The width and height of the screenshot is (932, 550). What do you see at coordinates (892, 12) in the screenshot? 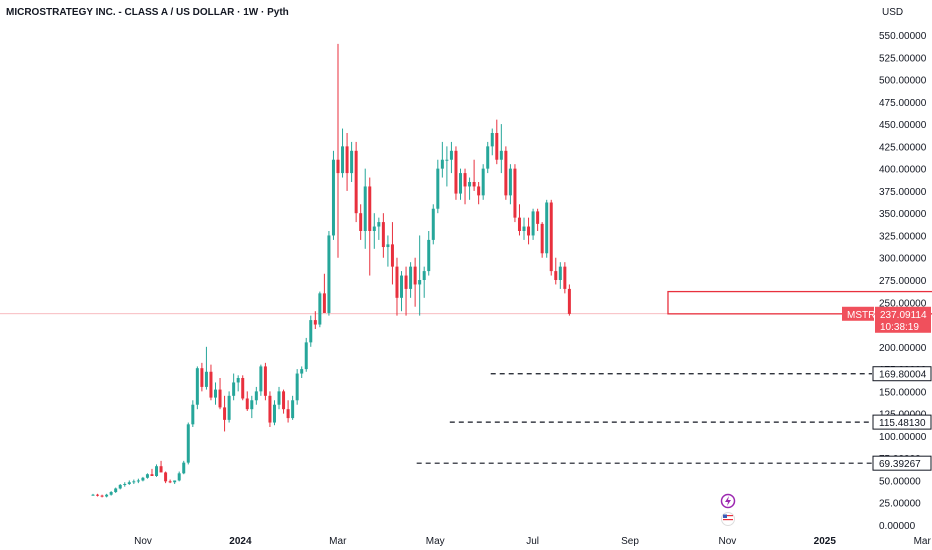
I see `currency-label: USD` at bounding box center [892, 12].